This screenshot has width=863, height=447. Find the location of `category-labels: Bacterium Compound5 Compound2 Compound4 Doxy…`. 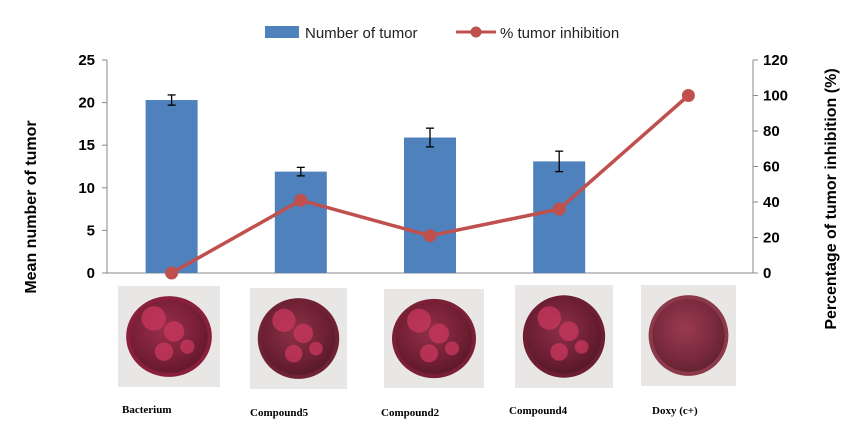

category-labels: Bacterium Compound5 Compound2 Compound4 Doxy… is located at coordinates (410, 411).